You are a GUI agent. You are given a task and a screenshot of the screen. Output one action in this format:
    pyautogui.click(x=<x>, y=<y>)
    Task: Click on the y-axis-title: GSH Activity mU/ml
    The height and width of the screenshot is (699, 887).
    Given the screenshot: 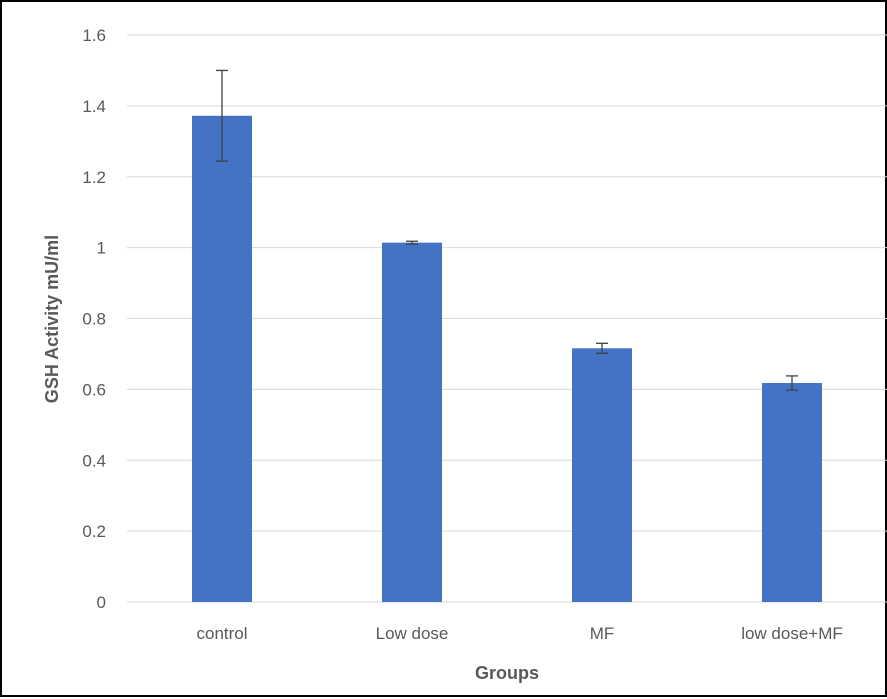 What is the action you would take?
    pyautogui.click(x=52, y=319)
    